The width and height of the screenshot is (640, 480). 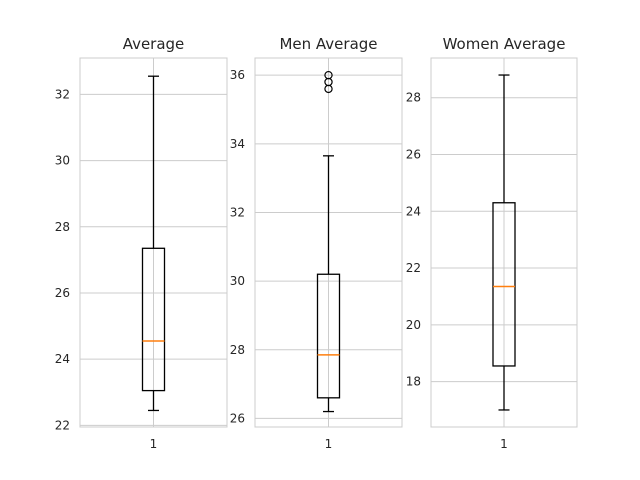 I want to click on y-tick-label: 36, so click(x=237, y=75).